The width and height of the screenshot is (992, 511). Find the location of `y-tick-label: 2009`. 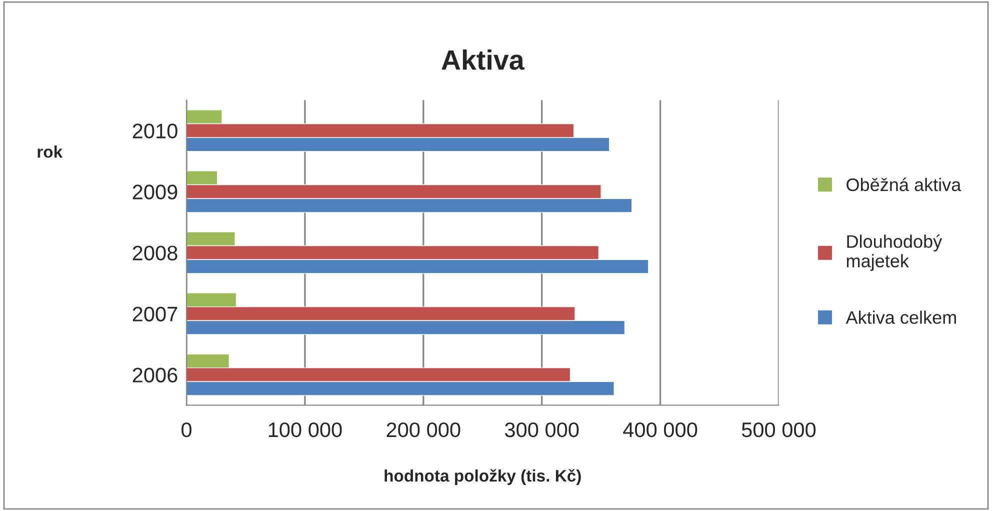

y-tick-label: 2009 is located at coordinates (155, 192).